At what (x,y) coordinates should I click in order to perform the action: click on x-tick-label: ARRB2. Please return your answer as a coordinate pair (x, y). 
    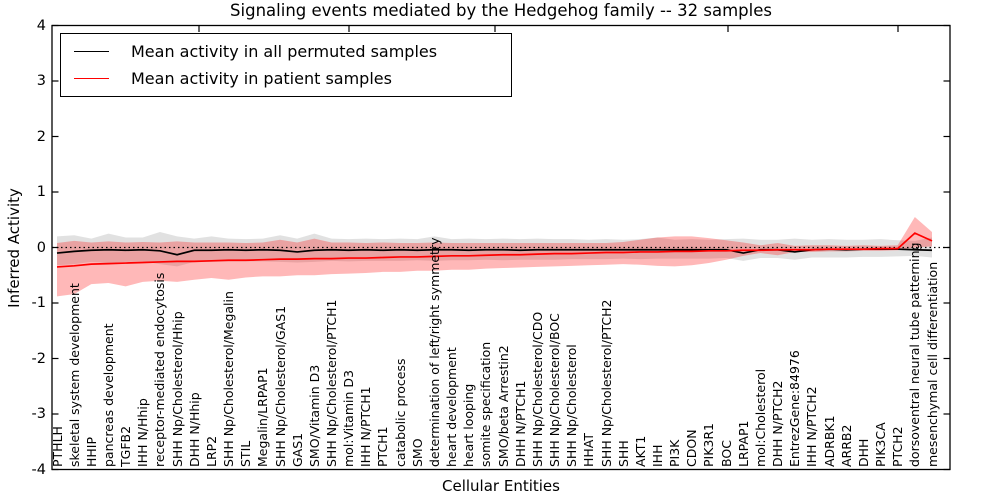
    Looking at the image, I should click on (846, 445).